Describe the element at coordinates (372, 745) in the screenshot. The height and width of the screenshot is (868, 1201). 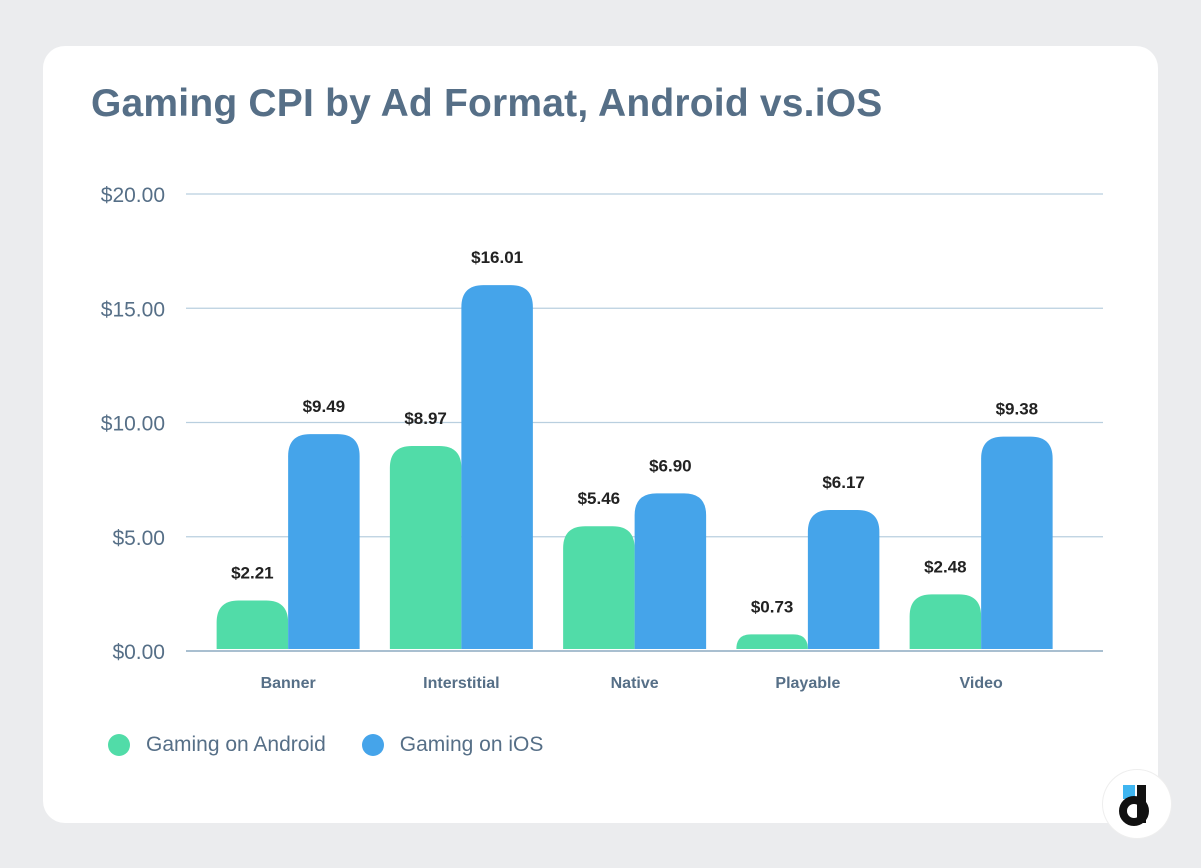
I see `legend-swatch-ios` at that location.